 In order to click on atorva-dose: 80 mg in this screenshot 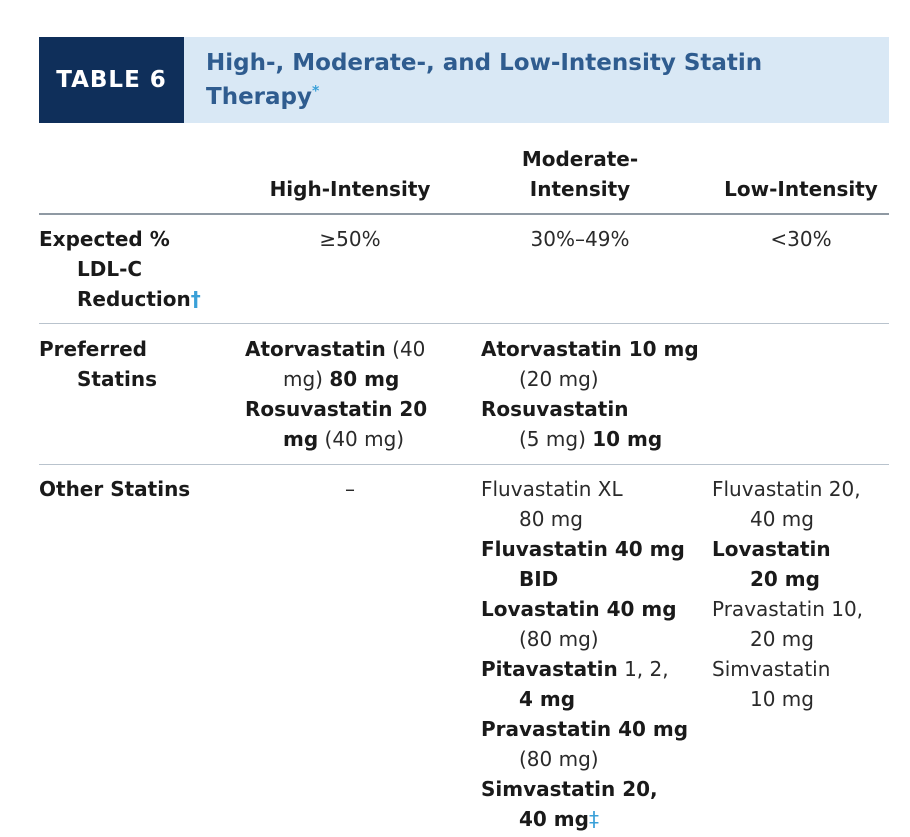, I will do `click(364, 379)`.